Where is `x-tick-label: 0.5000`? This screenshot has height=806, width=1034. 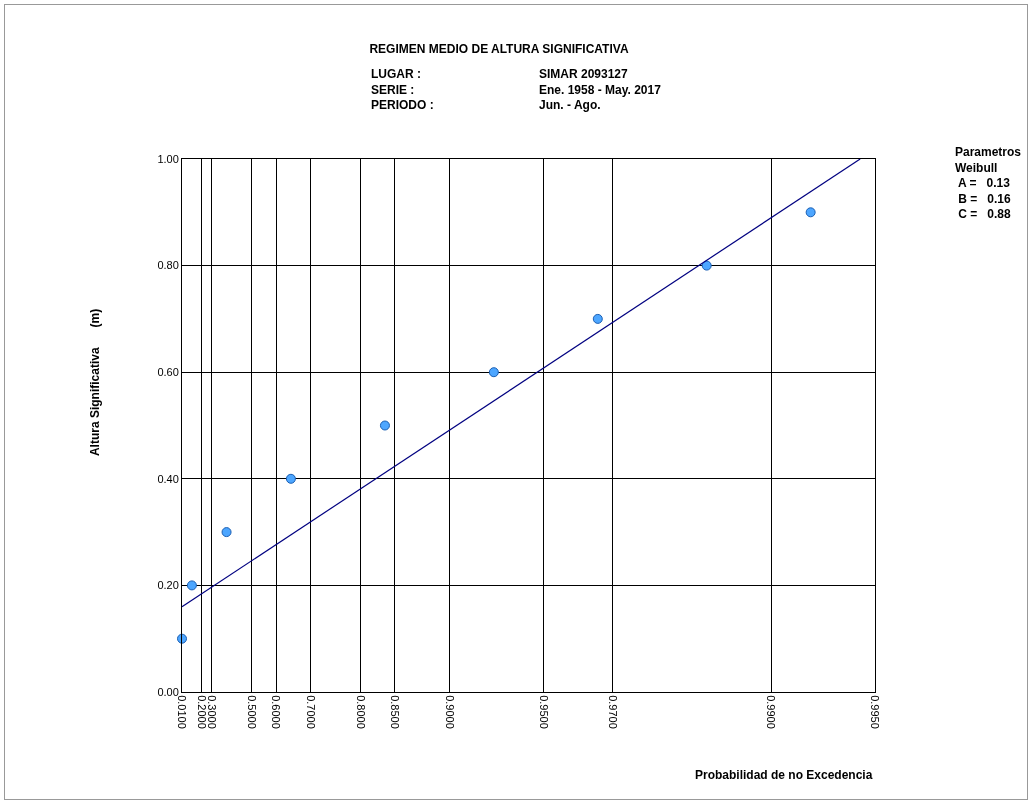
x-tick-label: 0.5000 is located at coordinates (251, 712).